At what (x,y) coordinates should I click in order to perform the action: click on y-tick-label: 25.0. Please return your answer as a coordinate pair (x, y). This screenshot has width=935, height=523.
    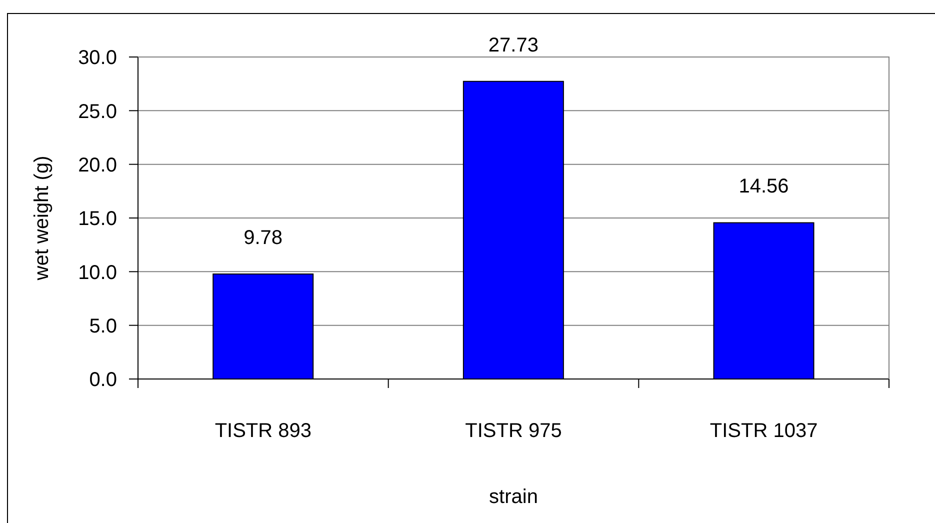
    Looking at the image, I should click on (97, 111).